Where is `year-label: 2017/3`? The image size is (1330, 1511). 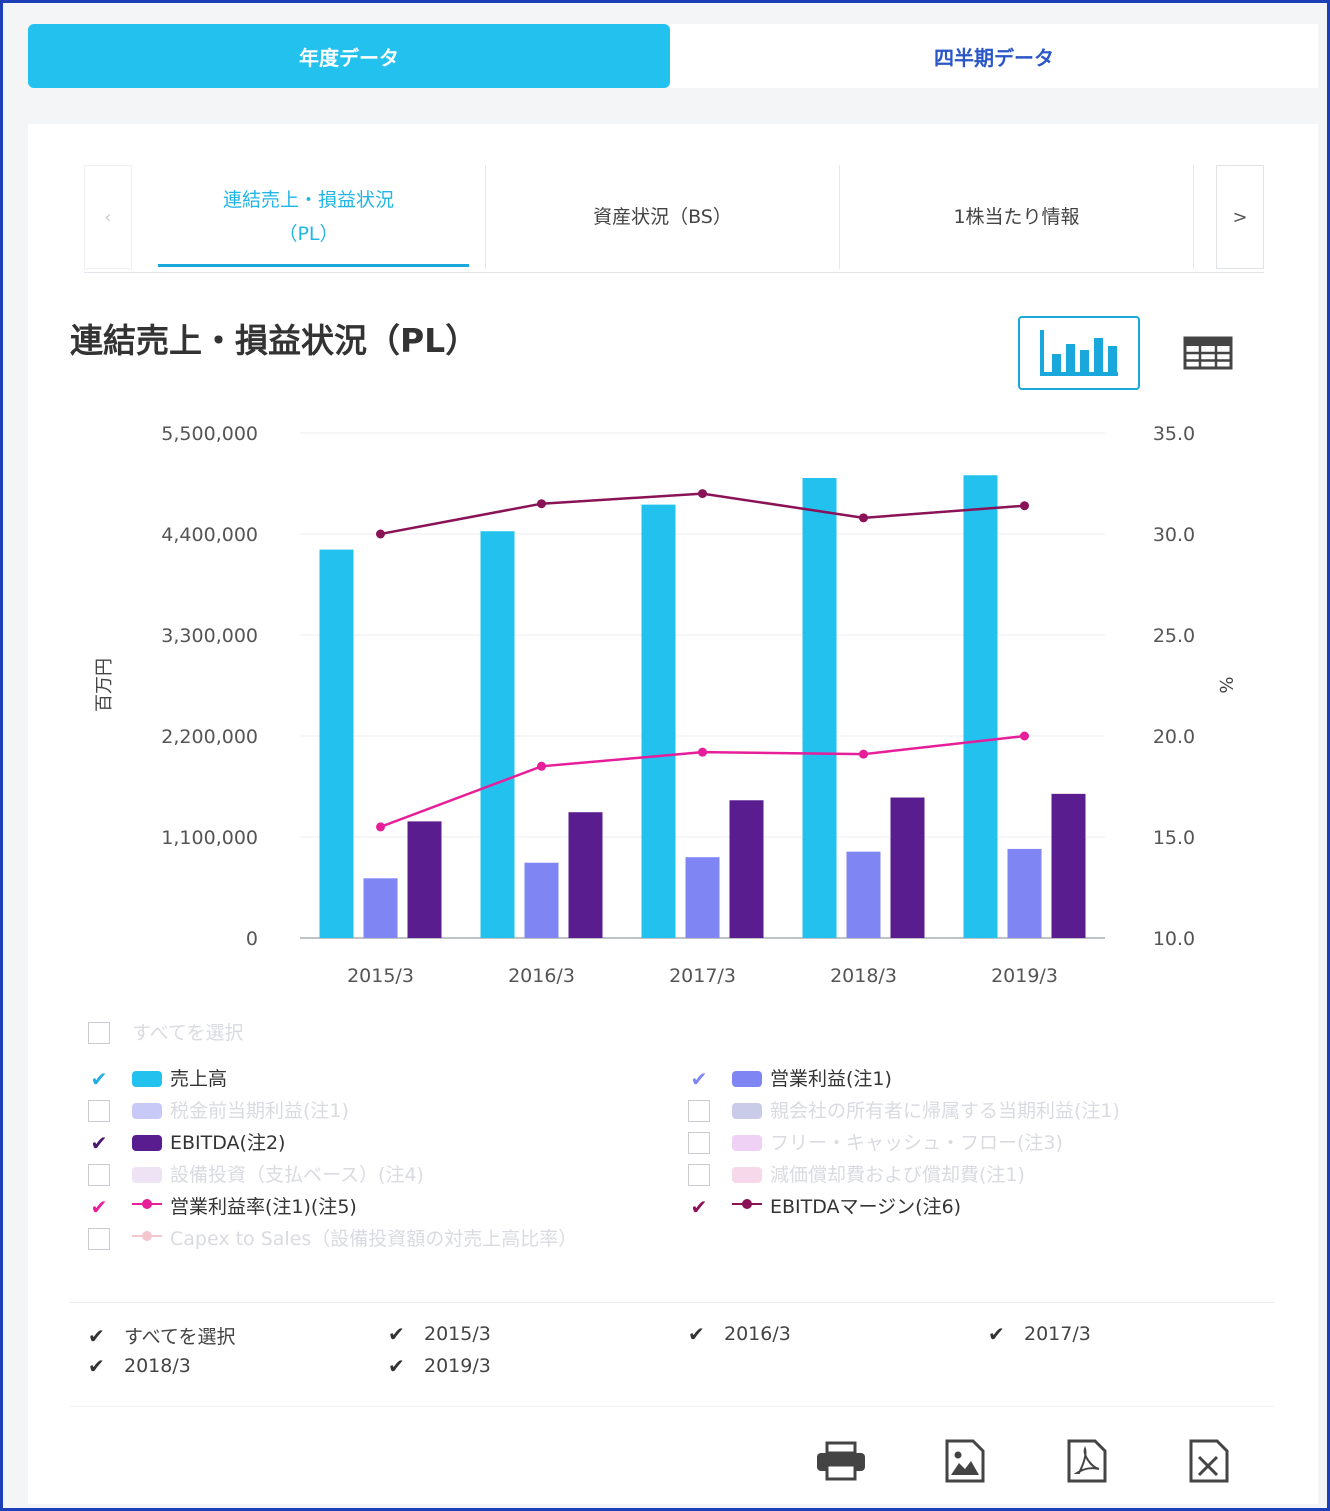
year-label: 2017/3 is located at coordinates (1057, 1334).